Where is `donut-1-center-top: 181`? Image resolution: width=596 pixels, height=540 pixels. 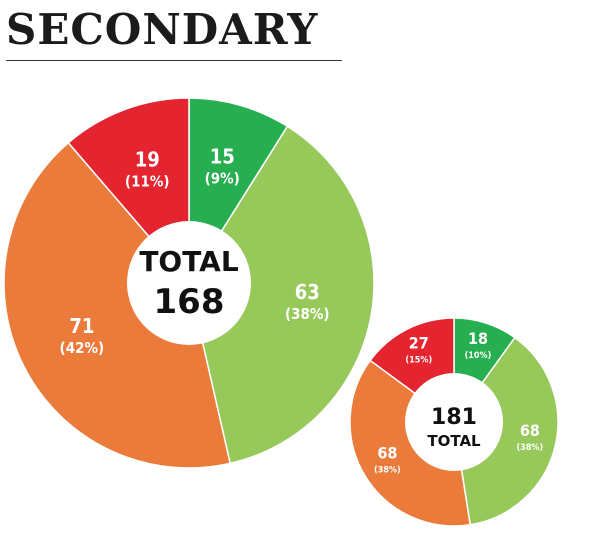 donut-1-center-top: 181 is located at coordinates (454, 417).